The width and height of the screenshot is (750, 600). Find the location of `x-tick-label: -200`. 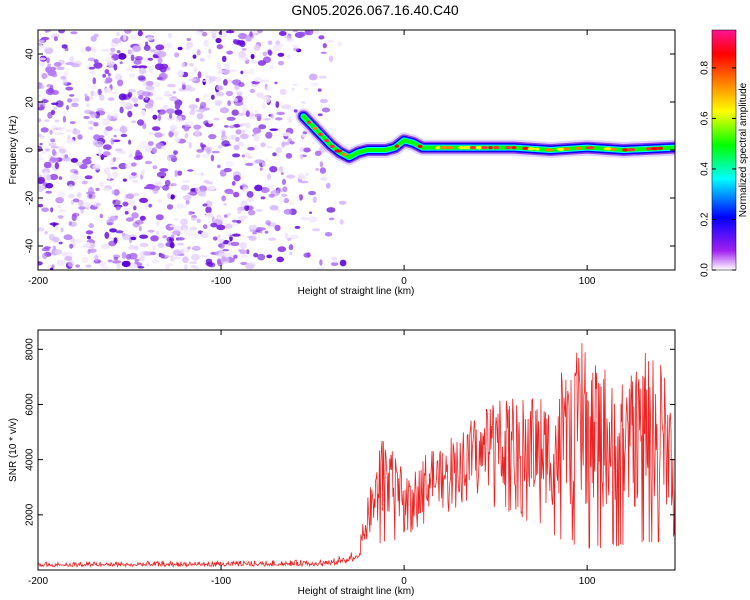

x-tick-label: -200 is located at coordinates (38, 281).